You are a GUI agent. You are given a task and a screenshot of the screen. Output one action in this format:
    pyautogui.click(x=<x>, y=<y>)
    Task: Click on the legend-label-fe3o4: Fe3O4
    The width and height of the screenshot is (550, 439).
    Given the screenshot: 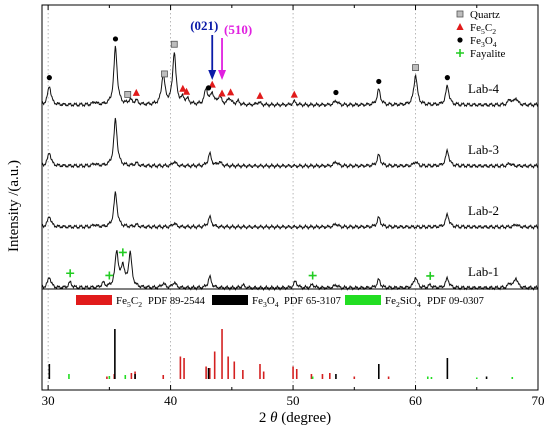 What is the action you would take?
    pyautogui.click(x=483, y=42)
    